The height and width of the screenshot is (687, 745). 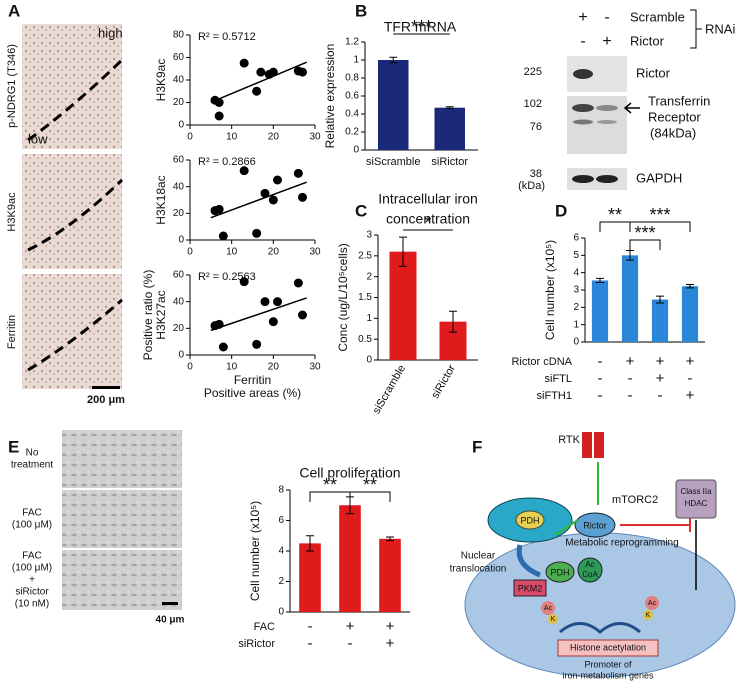 What do you see at coordinates (569, 440) in the screenshot?
I see `node-label: RTK` at bounding box center [569, 440].